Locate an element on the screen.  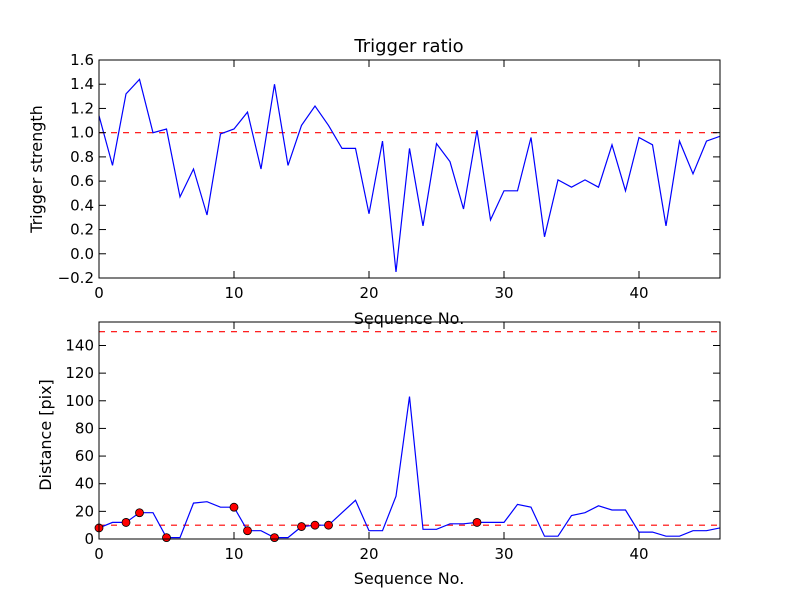
top-y-tick-label: 1.0 is located at coordinates (82, 133).